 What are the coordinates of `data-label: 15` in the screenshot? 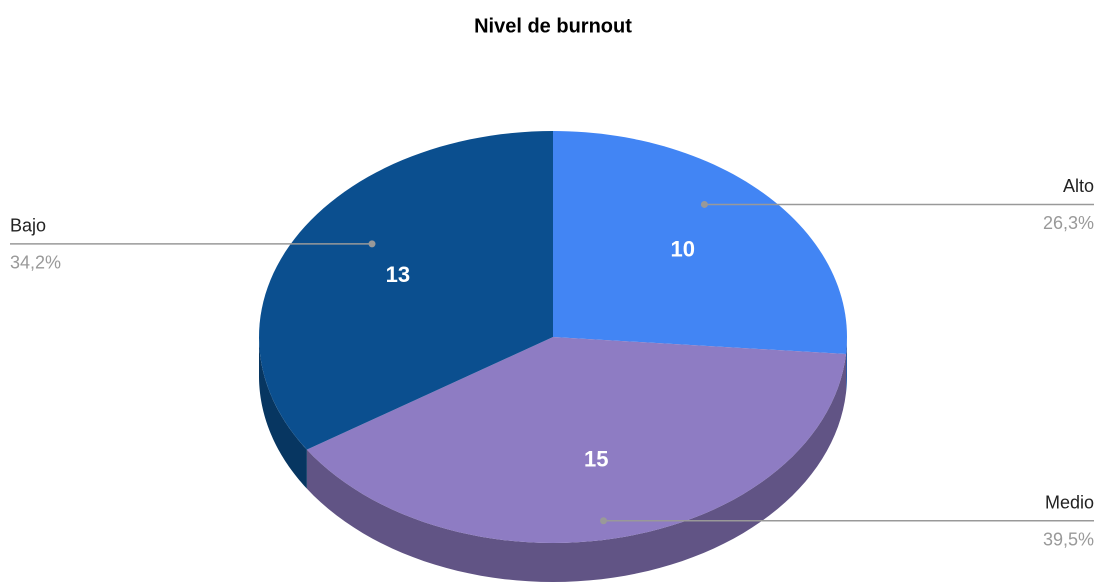 It's located at (596, 459).